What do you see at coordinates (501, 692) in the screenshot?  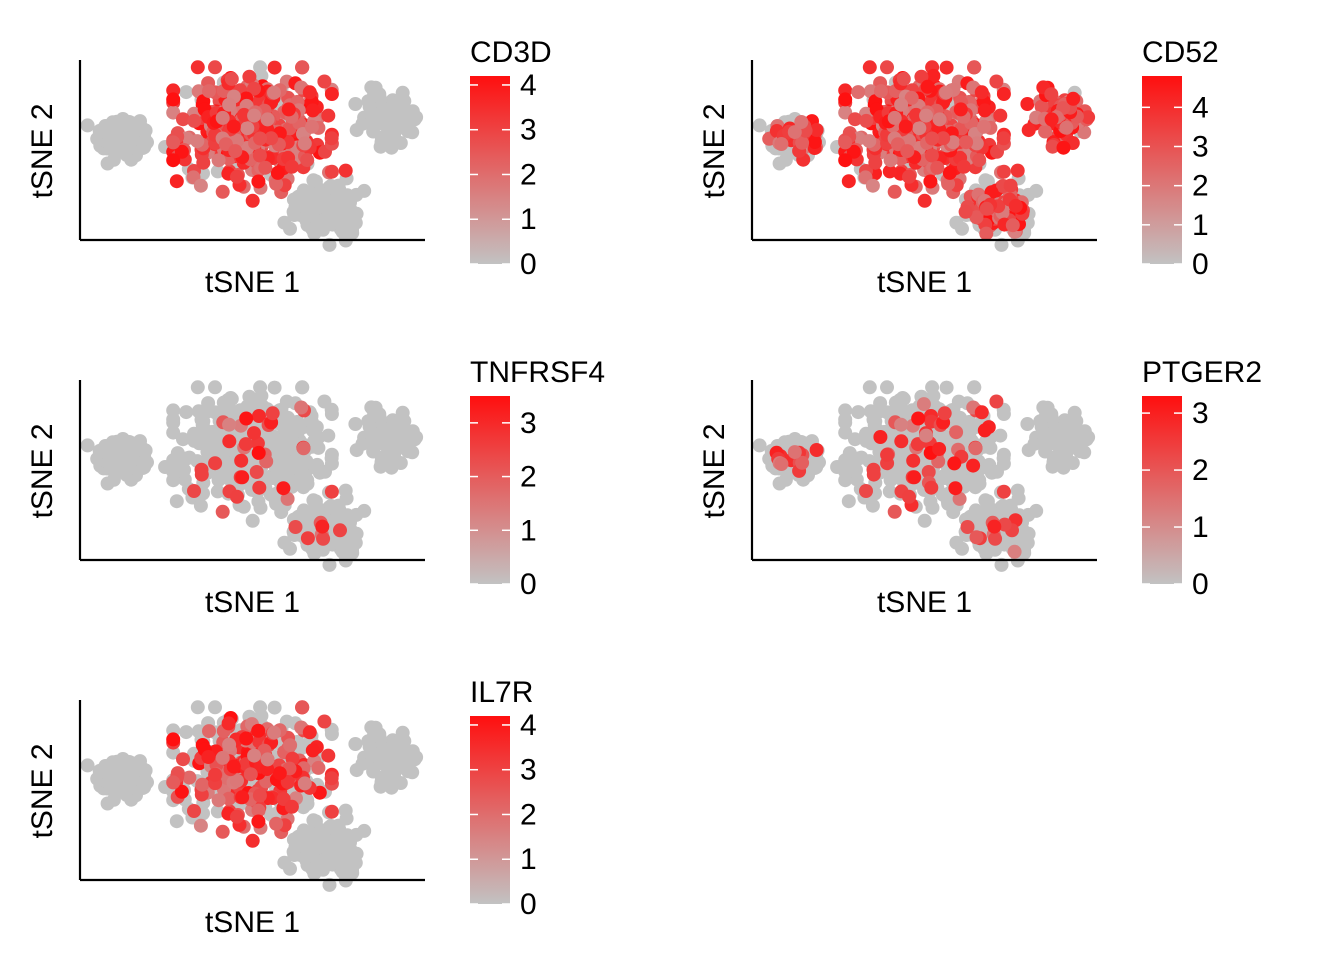 I see `legend-title: IL7R` at bounding box center [501, 692].